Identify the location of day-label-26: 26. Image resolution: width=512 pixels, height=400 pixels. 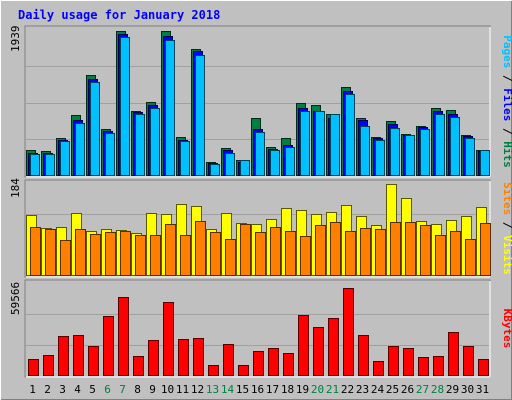
(407, 389).